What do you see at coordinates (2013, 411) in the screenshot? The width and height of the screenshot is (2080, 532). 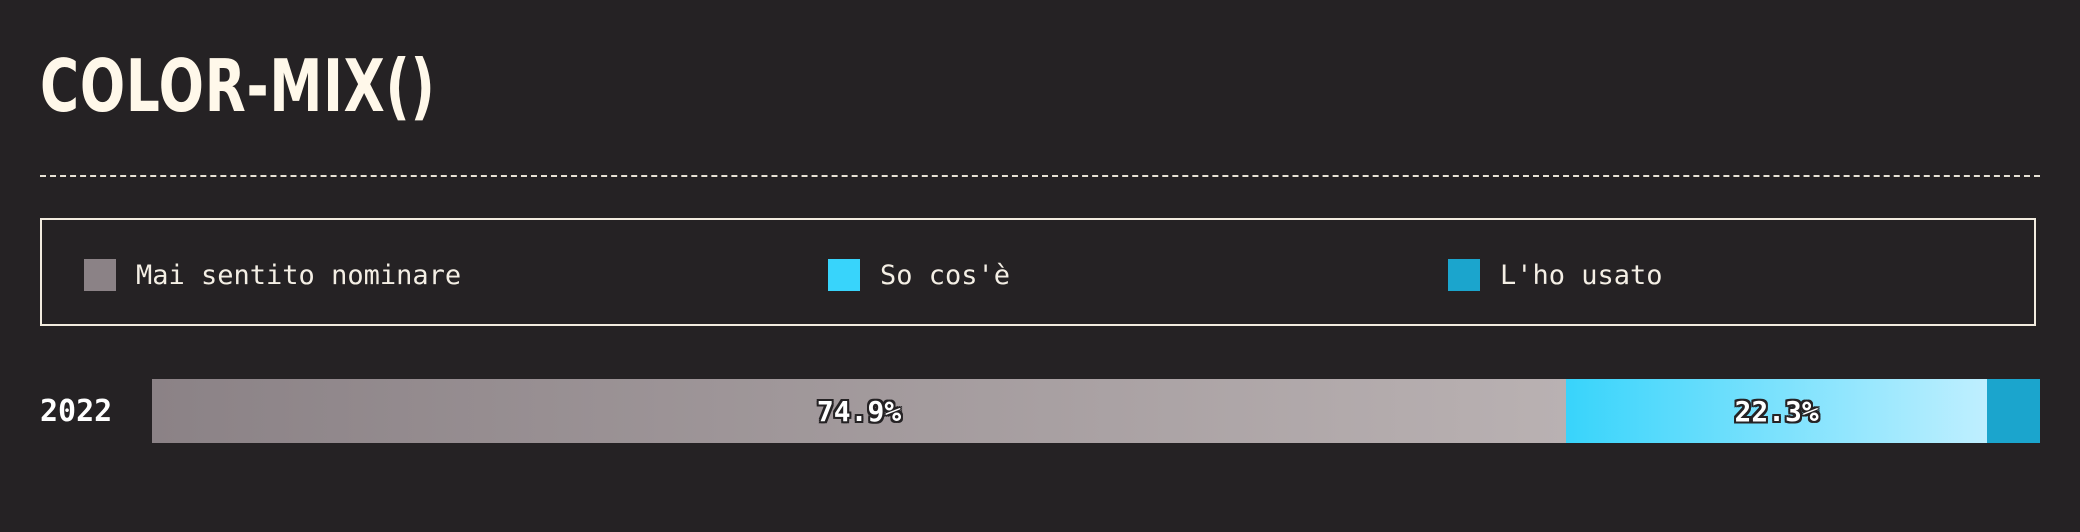 I see `bar-segment-used-it` at bounding box center [2013, 411].